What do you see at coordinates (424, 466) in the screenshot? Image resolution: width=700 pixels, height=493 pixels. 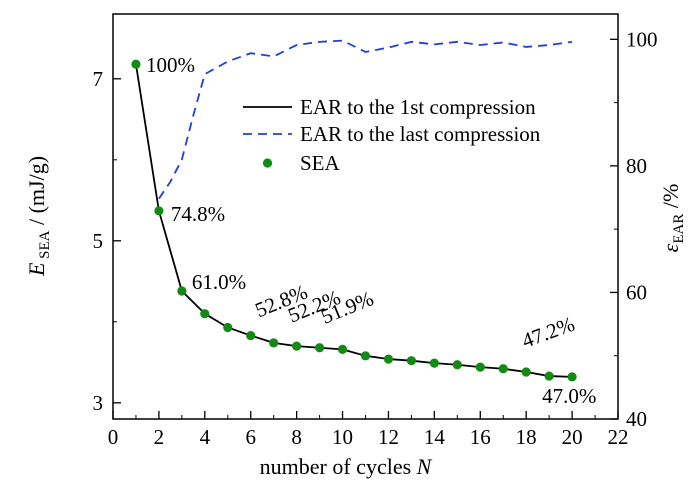 I see `x-axis-label-var: N` at bounding box center [424, 466].